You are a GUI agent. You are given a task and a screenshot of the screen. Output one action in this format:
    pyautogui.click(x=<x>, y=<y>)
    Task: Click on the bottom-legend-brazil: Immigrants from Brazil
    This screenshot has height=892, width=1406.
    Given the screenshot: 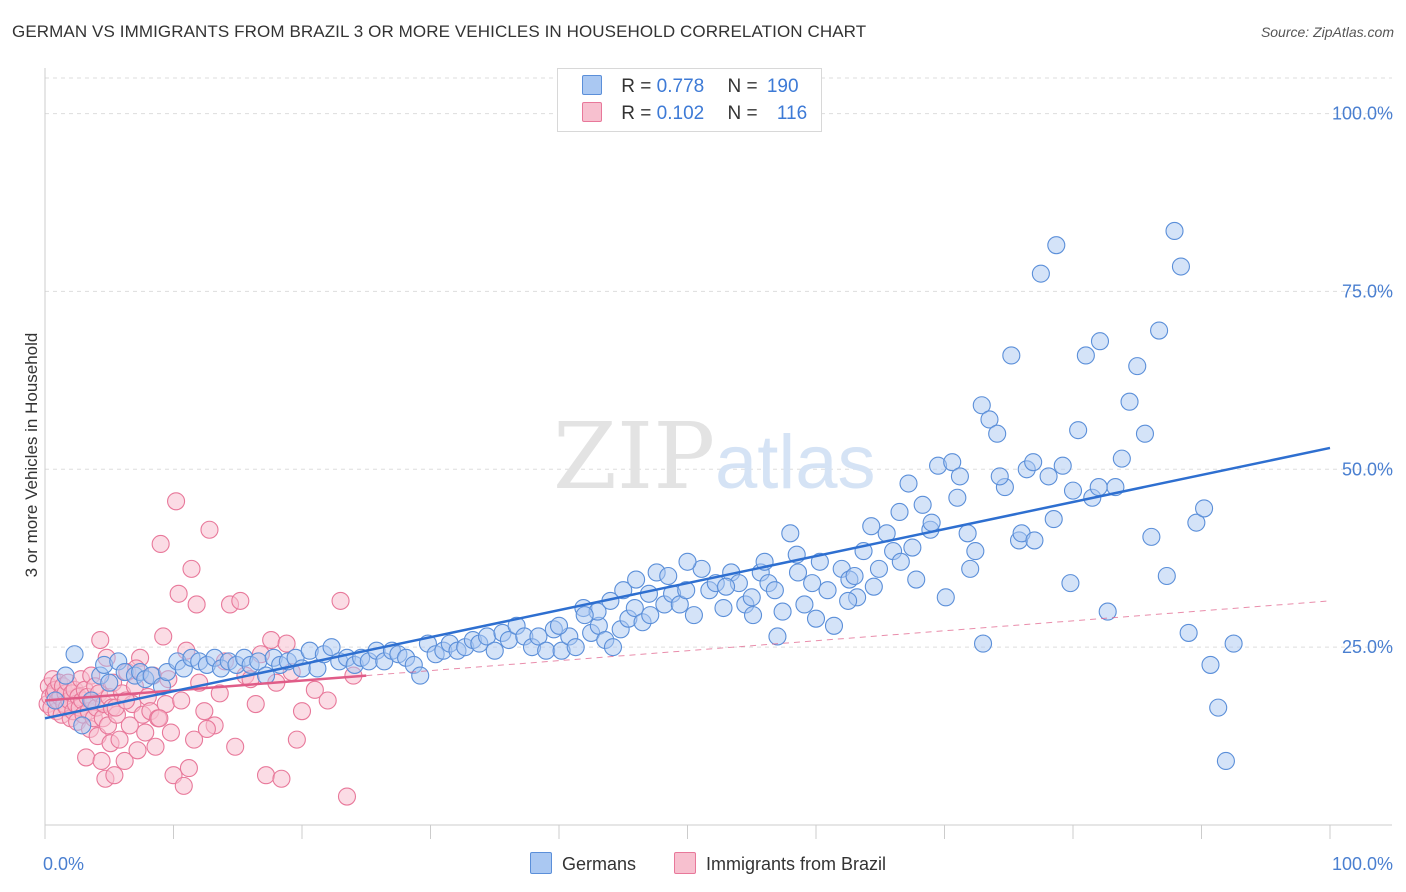 What is the action you would take?
    pyautogui.click(x=780, y=863)
    